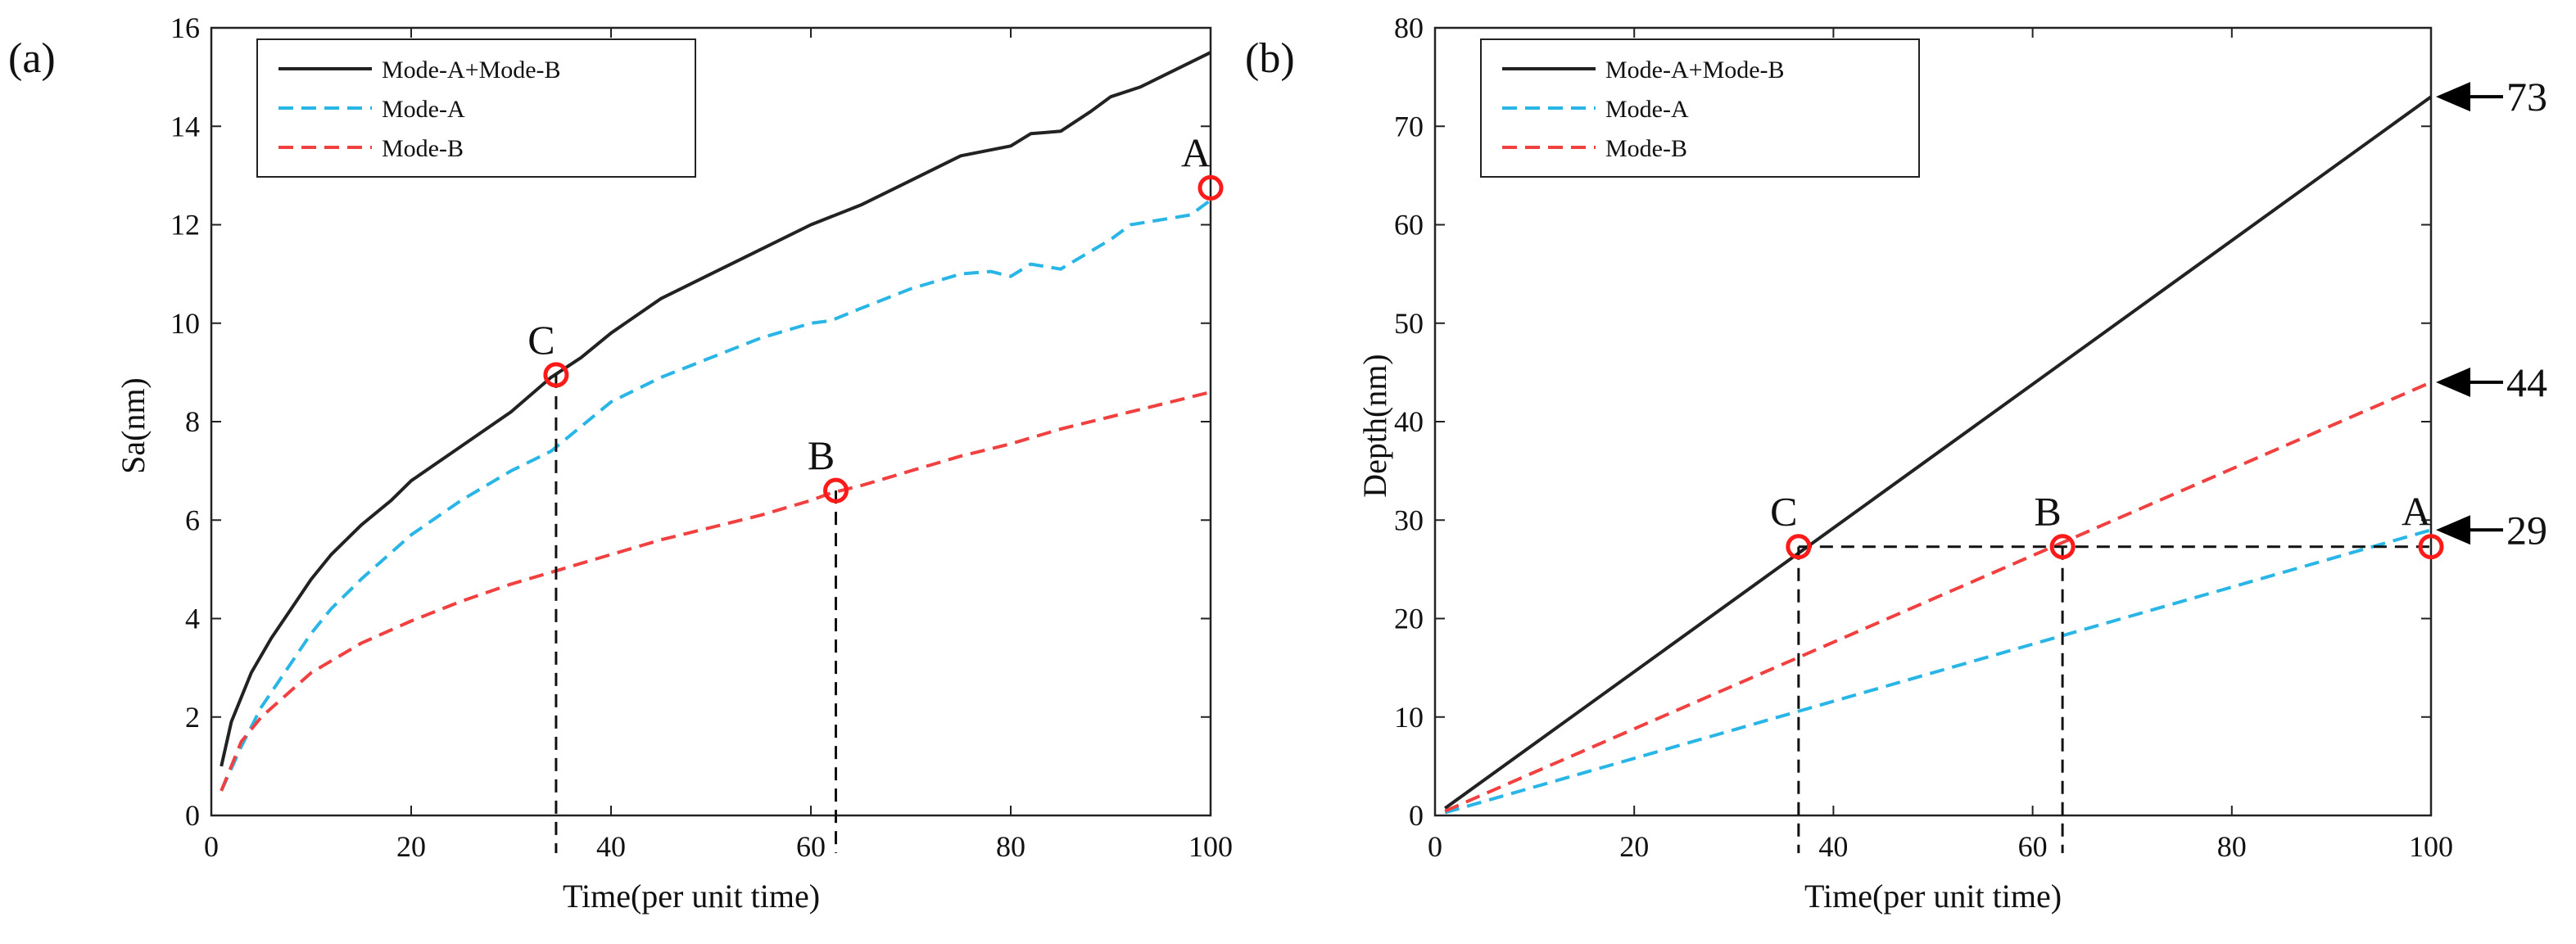 Image resolution: width=2576 pixels, height=944 pixels. Describe the element at coordinates (1409, 323) in the screenshot. I see `y-tick-label: 50` at that location.